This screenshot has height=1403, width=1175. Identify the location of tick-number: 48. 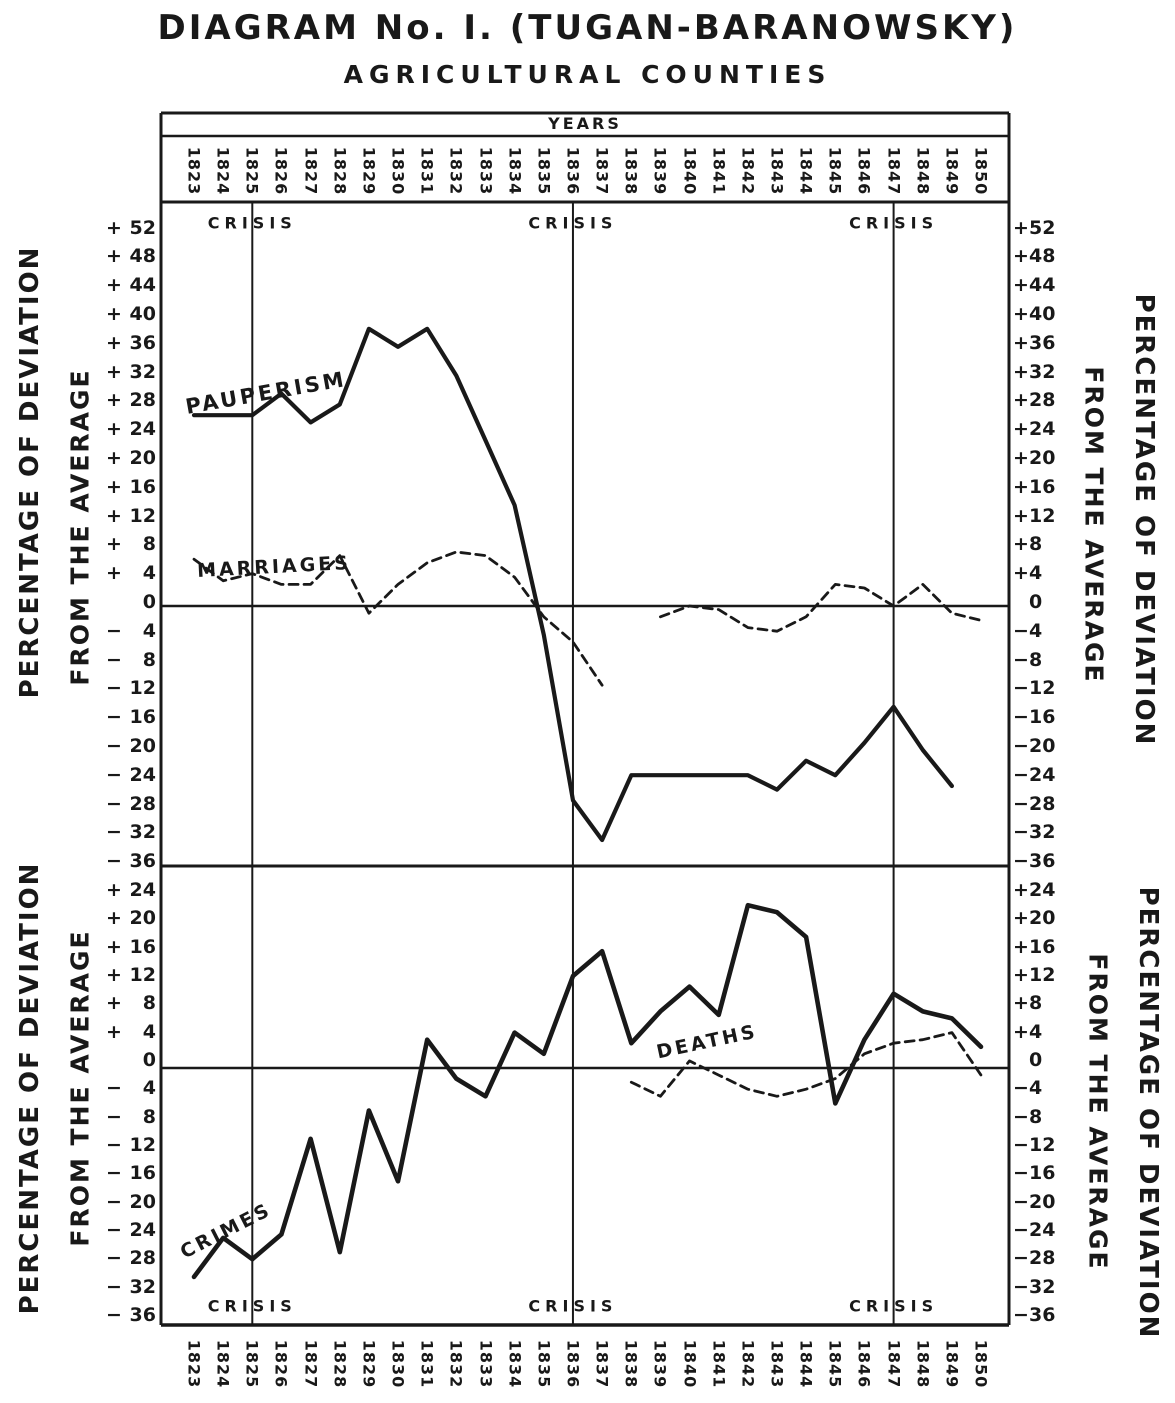
(142, 256).